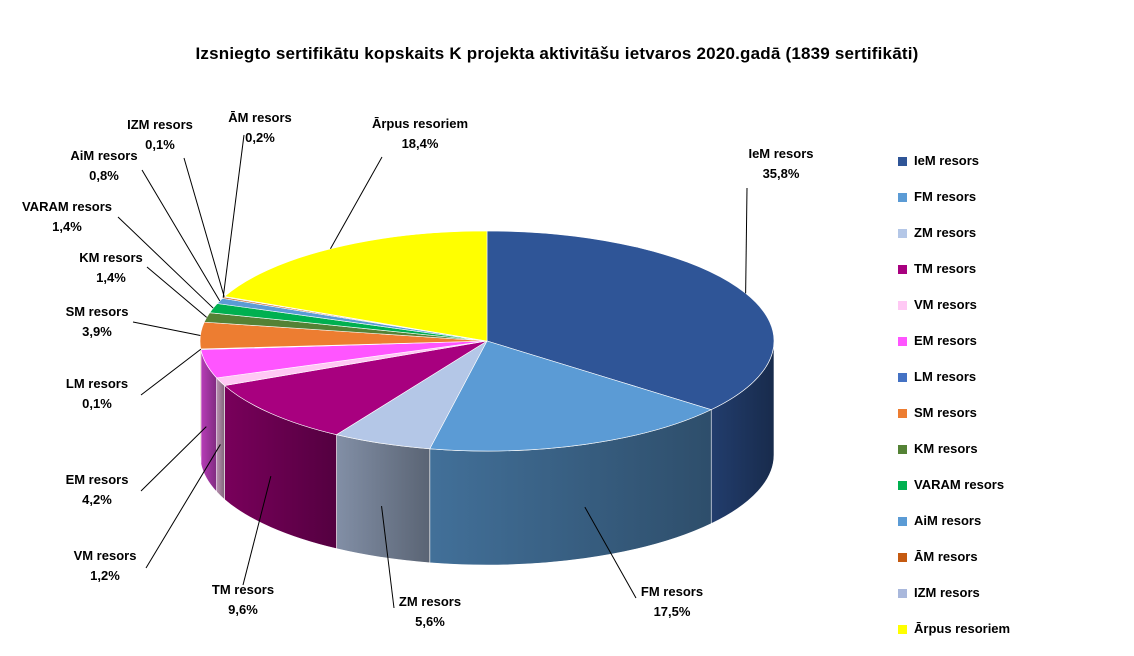  I want to click on legend-label: IZM resors, so click(947, 593).